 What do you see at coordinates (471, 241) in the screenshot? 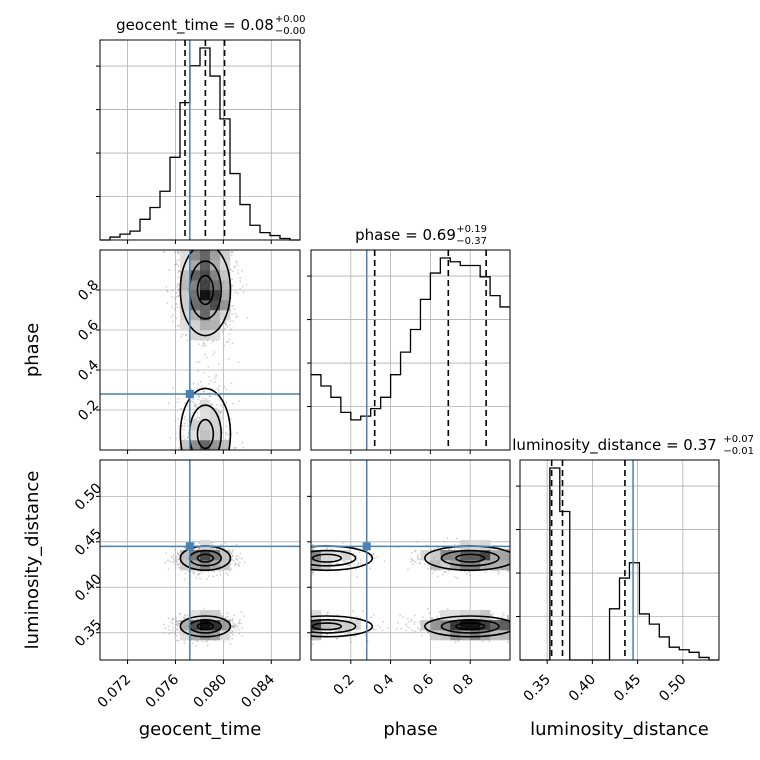
I see `title-minus: −0.37` at bounding box center [471, 241].